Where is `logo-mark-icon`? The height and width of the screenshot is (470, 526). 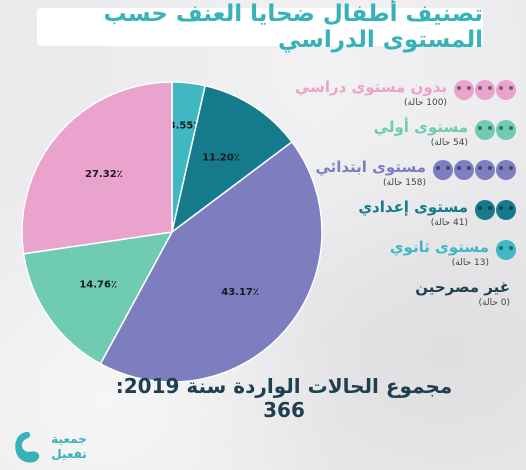
logo-mark-icon is located at coordinates (27, 447).